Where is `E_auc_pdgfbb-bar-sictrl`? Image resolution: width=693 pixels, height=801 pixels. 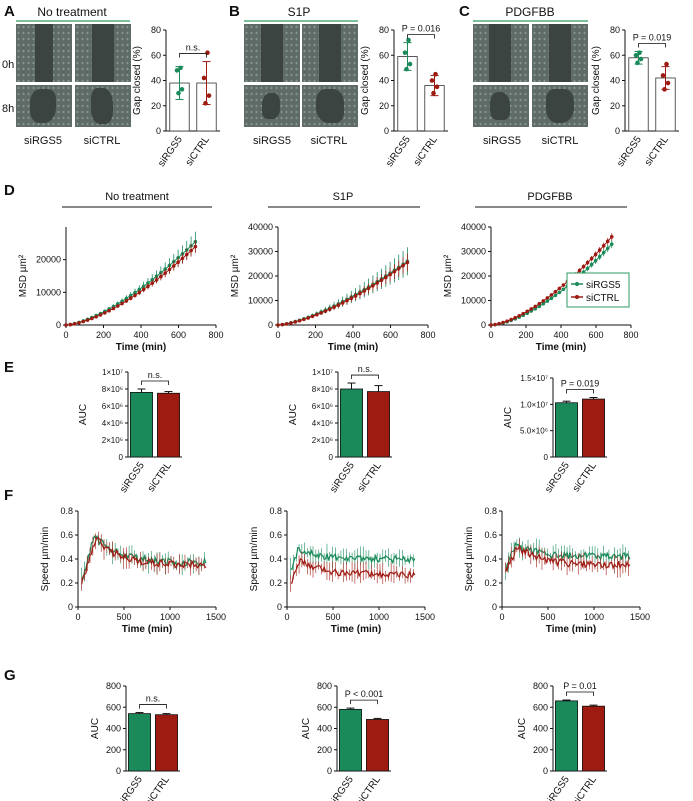
E_auc_pdgfbb-bar-sictrl is located at coordinates (593, 428).